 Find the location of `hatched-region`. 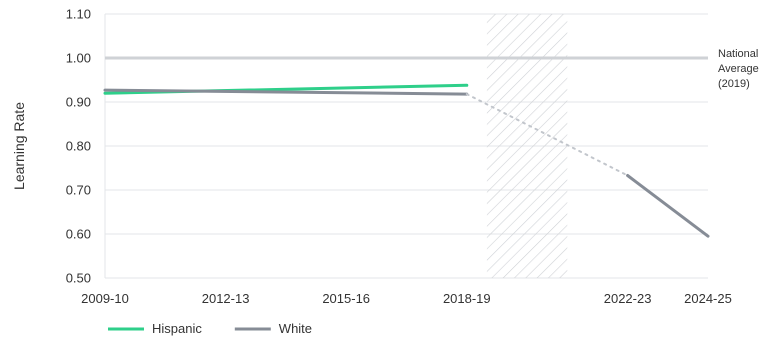

hatched-region is located at coordinates (527, 146).